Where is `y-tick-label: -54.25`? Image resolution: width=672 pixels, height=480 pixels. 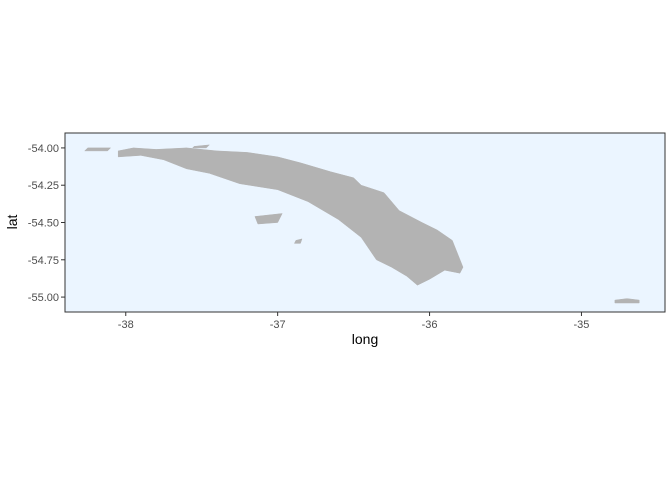
y-tick-label: -54.25 is located at coordinates (43, 186).